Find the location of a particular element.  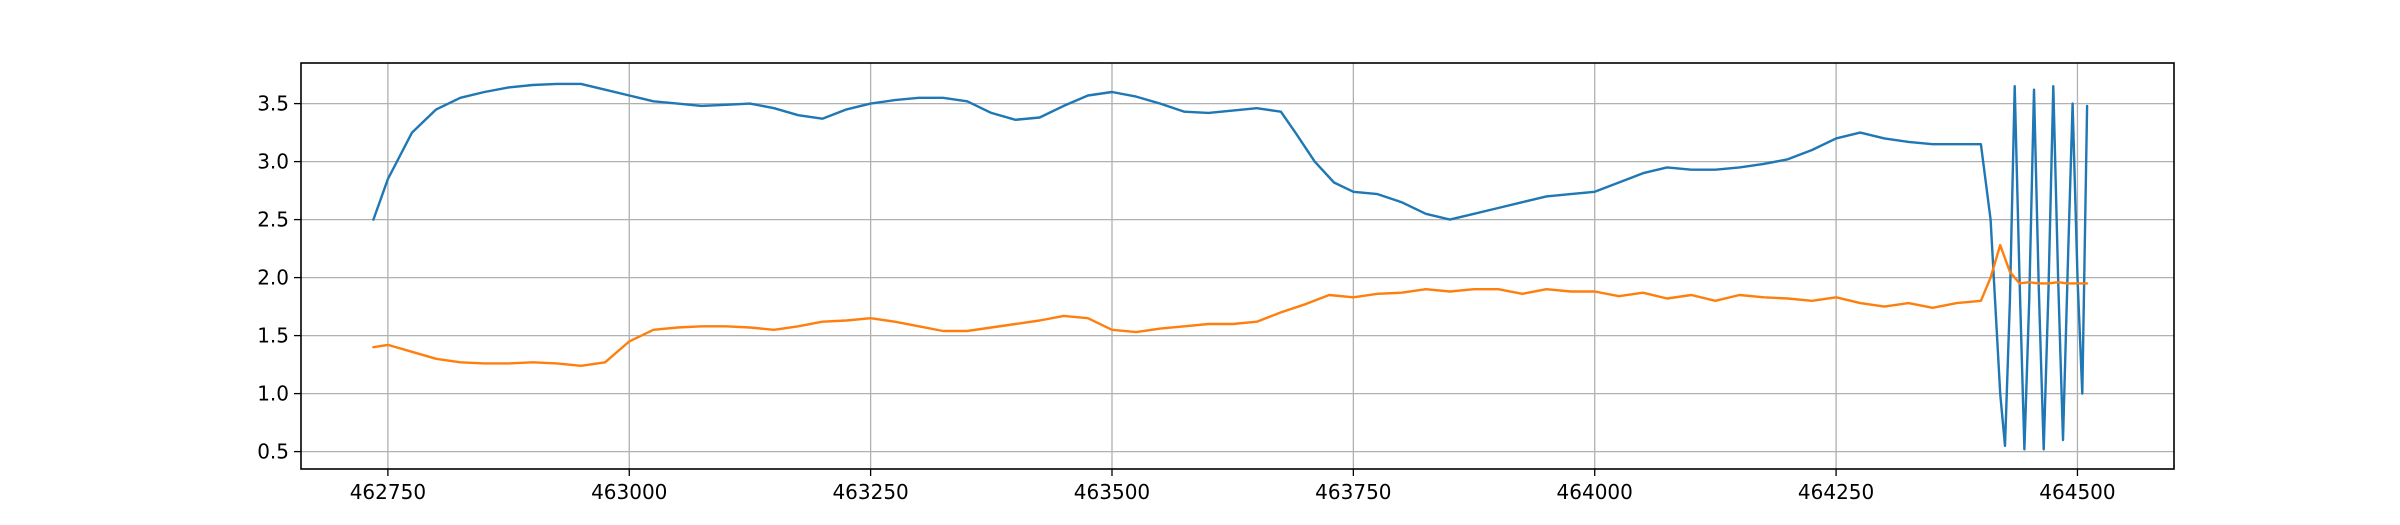

x-tick-label: 464250 is located at coordinates (1836, 492).